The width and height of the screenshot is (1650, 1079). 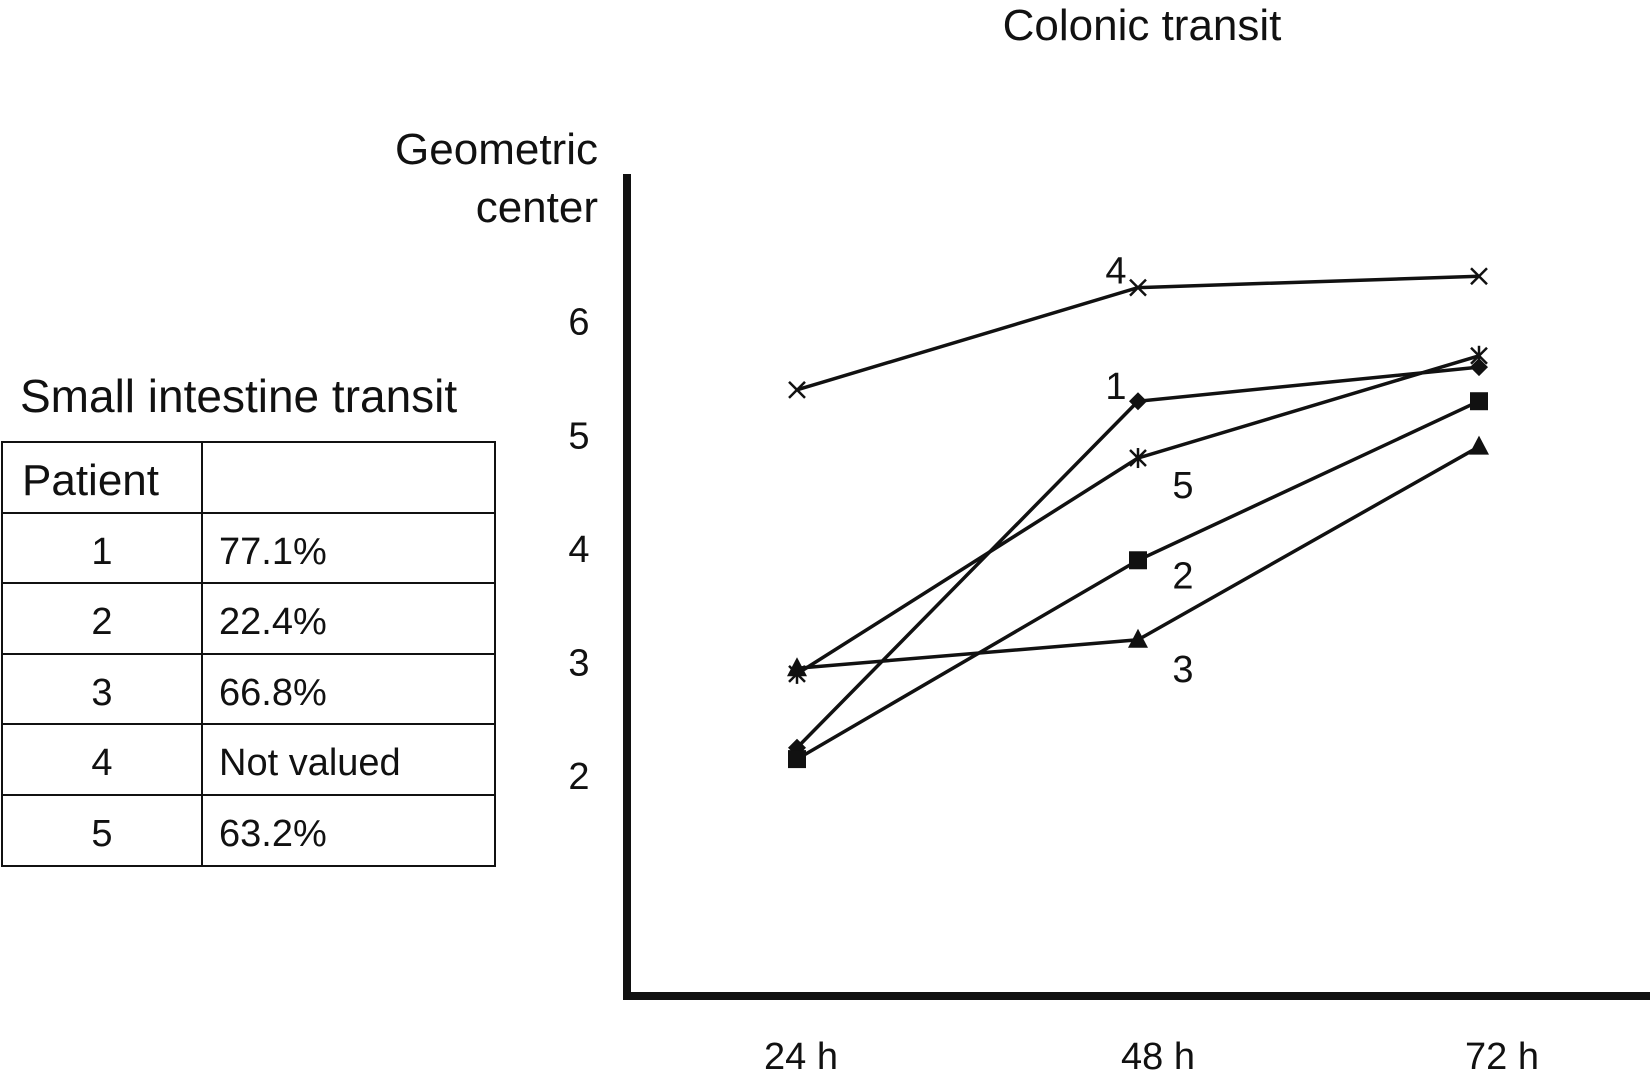 What do you see at coordinates (273, 622) in the screenshot?
I see `table-cell-value: 22.4%` at bounding box center [273, 622].